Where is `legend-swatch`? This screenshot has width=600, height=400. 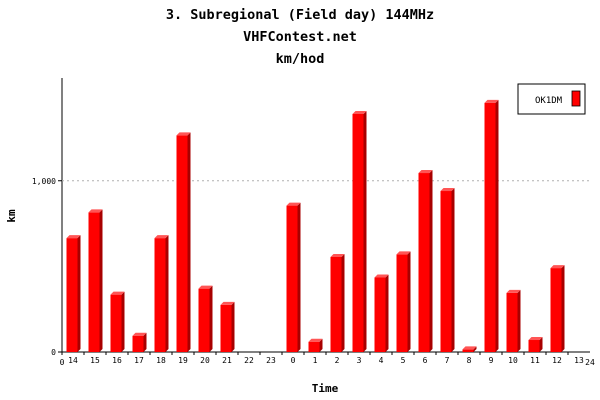 legend-swatch is located at coordinates (576, 98).